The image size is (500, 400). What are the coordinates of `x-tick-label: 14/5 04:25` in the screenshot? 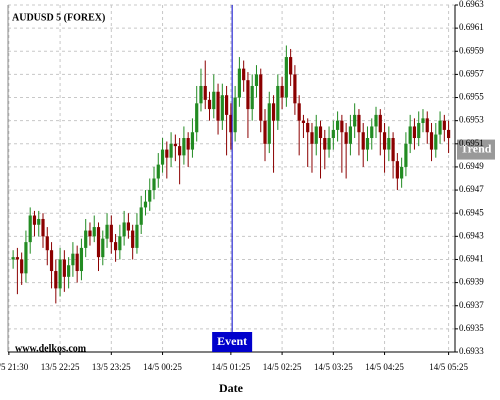 It's located at (384, 367).